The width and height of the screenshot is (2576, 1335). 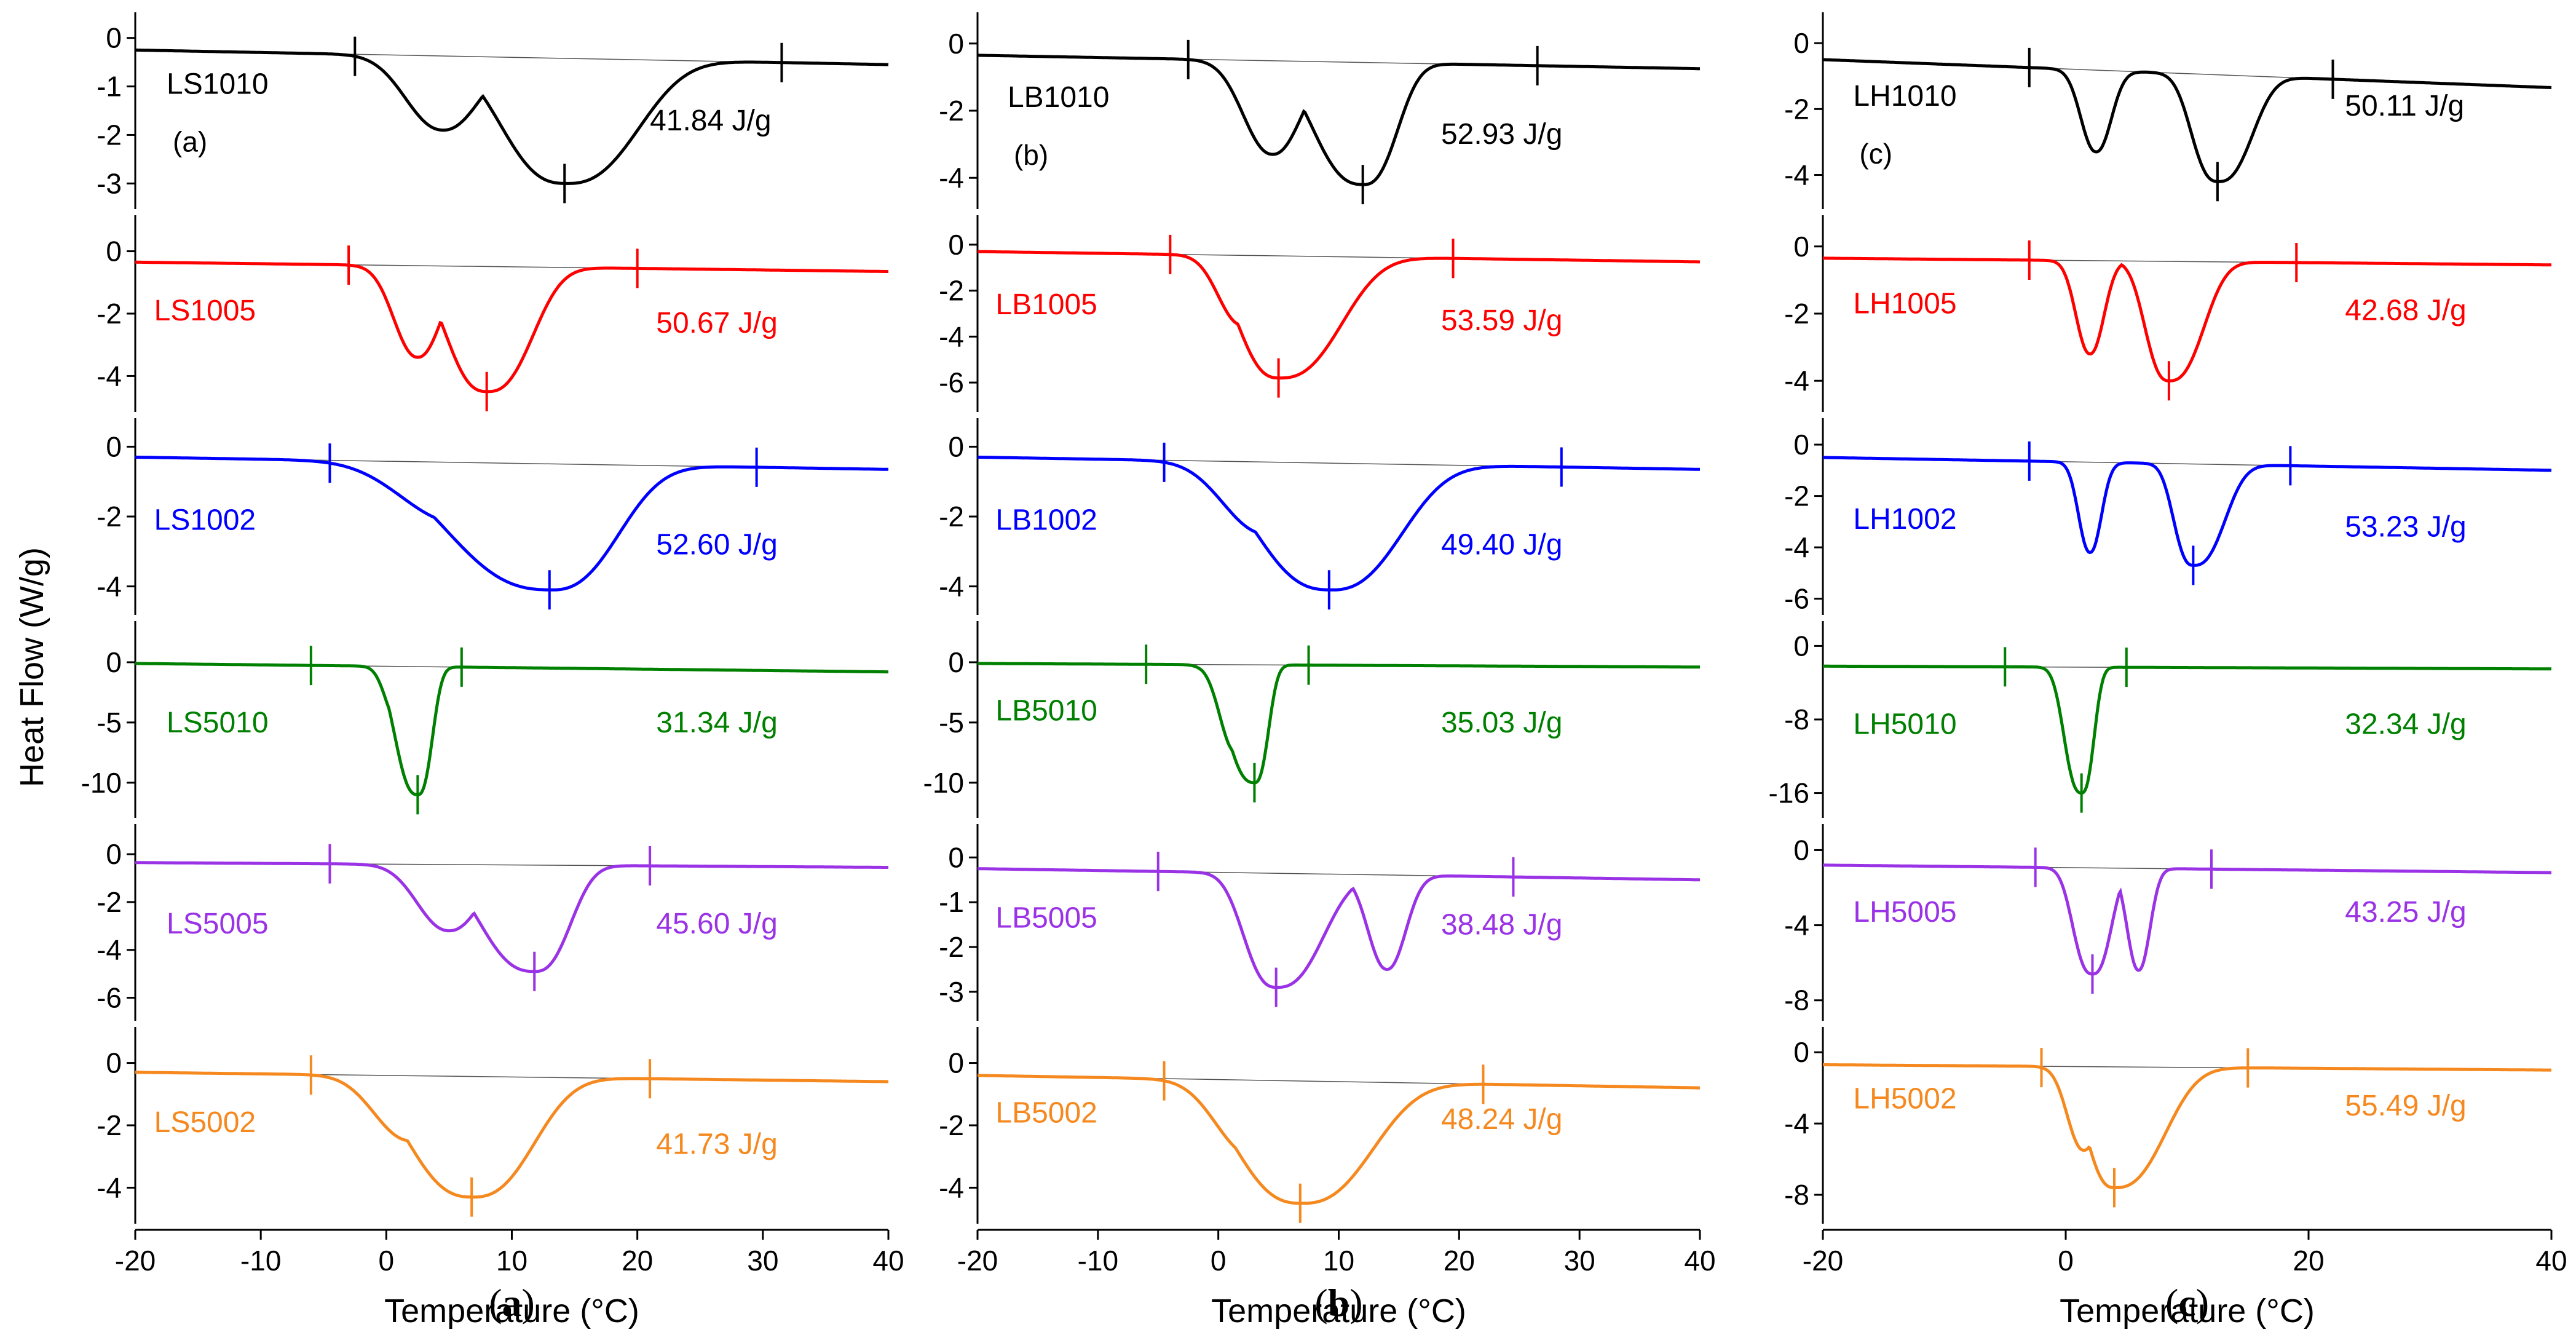 What do you see at coordinates (509, 1279) in the screenshot?
I see `x-axis-a: -20 -10 0 10 20 30 40 Temperature (°C)` at bounding box center [509, 1279].